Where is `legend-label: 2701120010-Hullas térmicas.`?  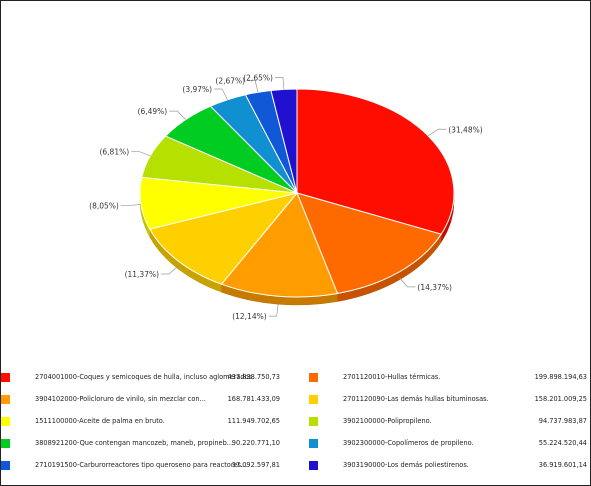
legend-label: 2701120010-Hullas térmicas. is located at coordinates (392, 377).